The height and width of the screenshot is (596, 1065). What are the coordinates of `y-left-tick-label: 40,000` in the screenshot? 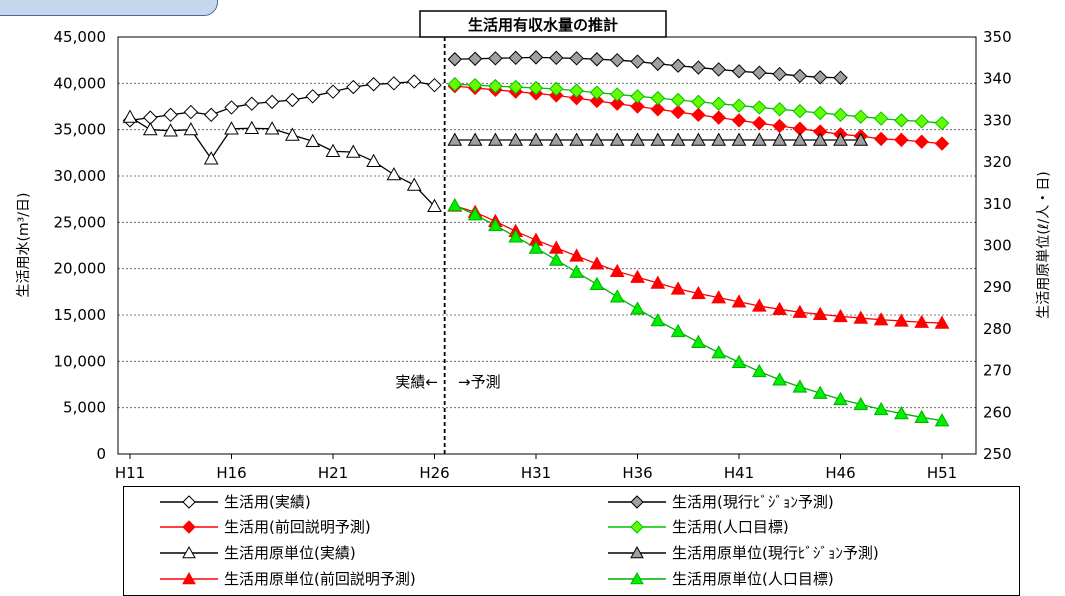 It's located at (80, 83).